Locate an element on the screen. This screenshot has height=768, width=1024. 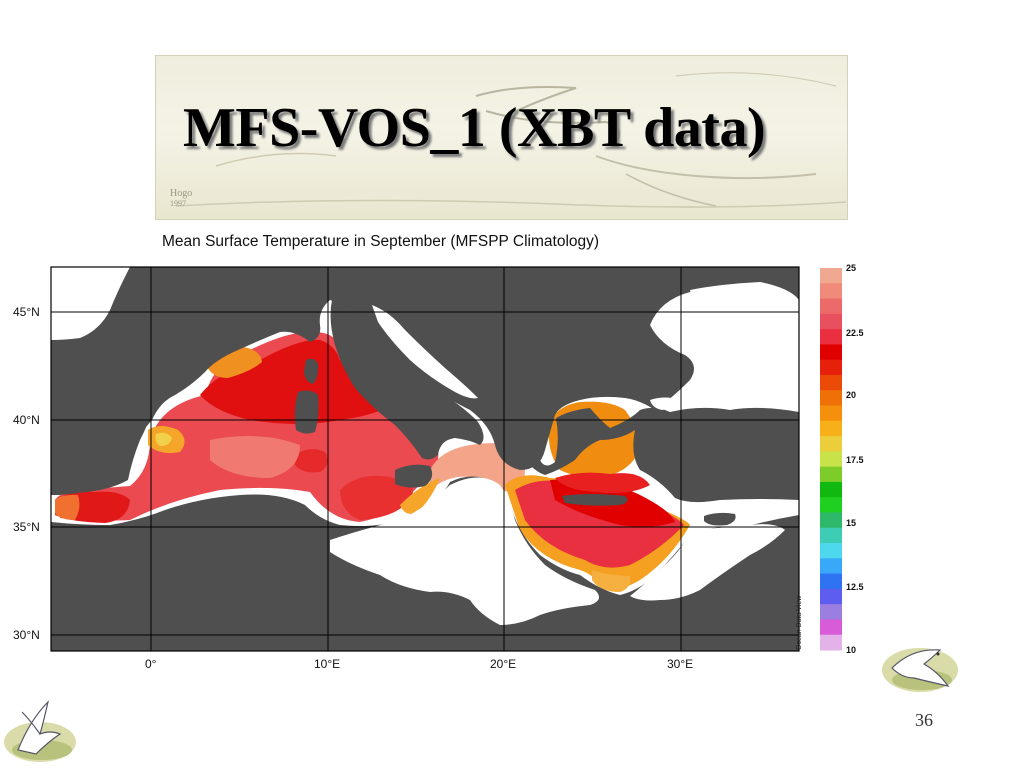
land-iberia is located at coordinates (101, 412).